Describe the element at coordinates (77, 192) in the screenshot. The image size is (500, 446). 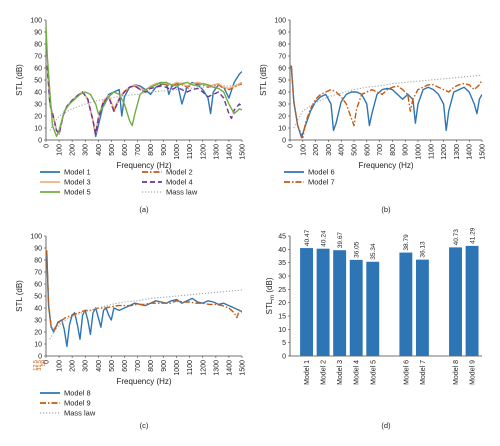
I see `legend-label: Model 5` at that location.